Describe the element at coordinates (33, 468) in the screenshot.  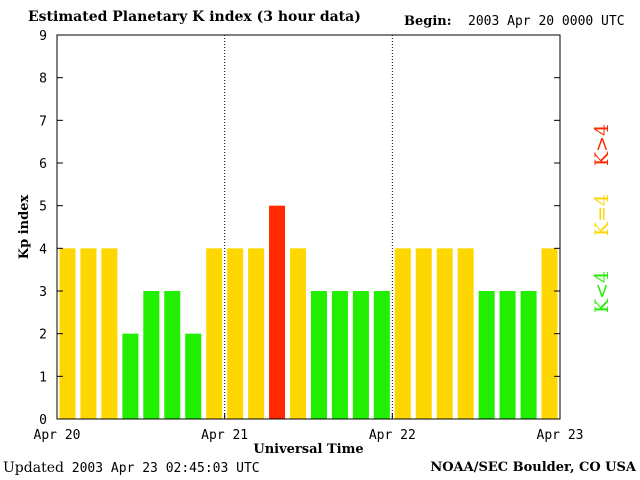
I see `updated-label: Updated` at that location.